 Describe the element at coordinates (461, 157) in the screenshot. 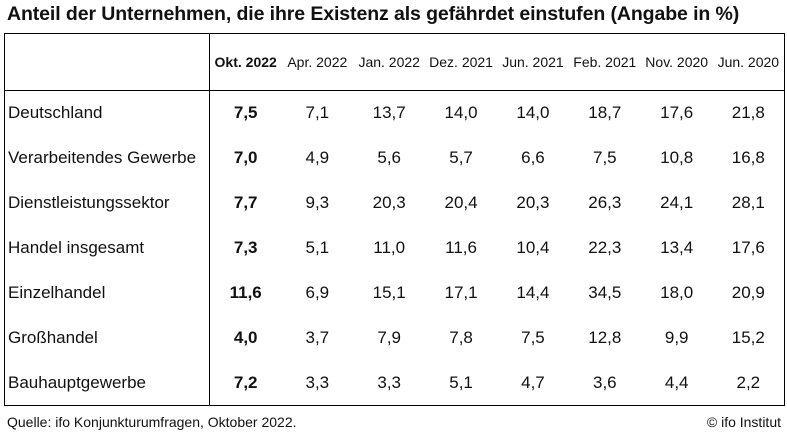

I see `table-cell: 5,7` at that location.